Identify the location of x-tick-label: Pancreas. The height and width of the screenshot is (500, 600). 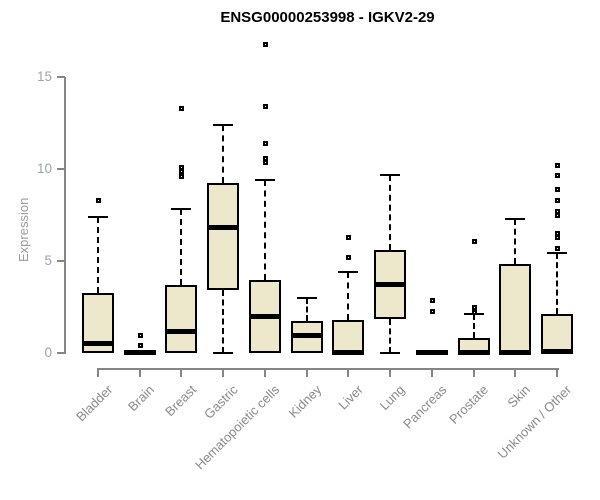
(424, 407).